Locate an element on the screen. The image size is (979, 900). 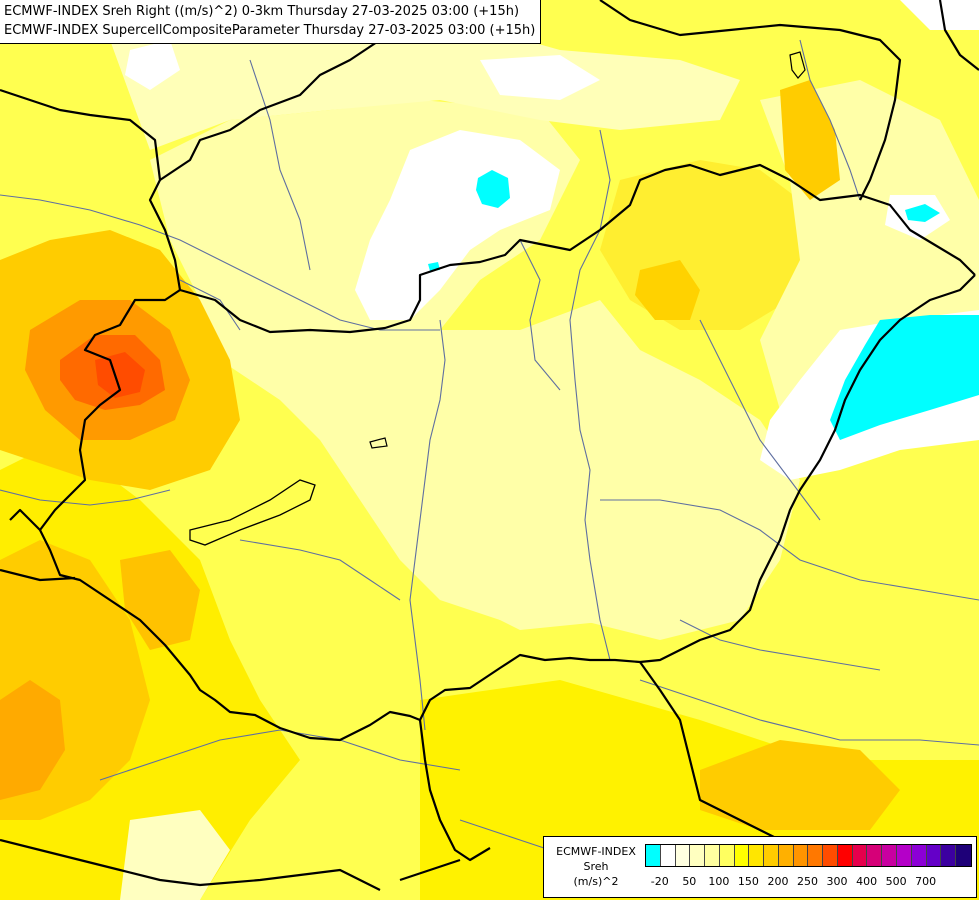
field-pale-south is located at coordinates (545, 575).